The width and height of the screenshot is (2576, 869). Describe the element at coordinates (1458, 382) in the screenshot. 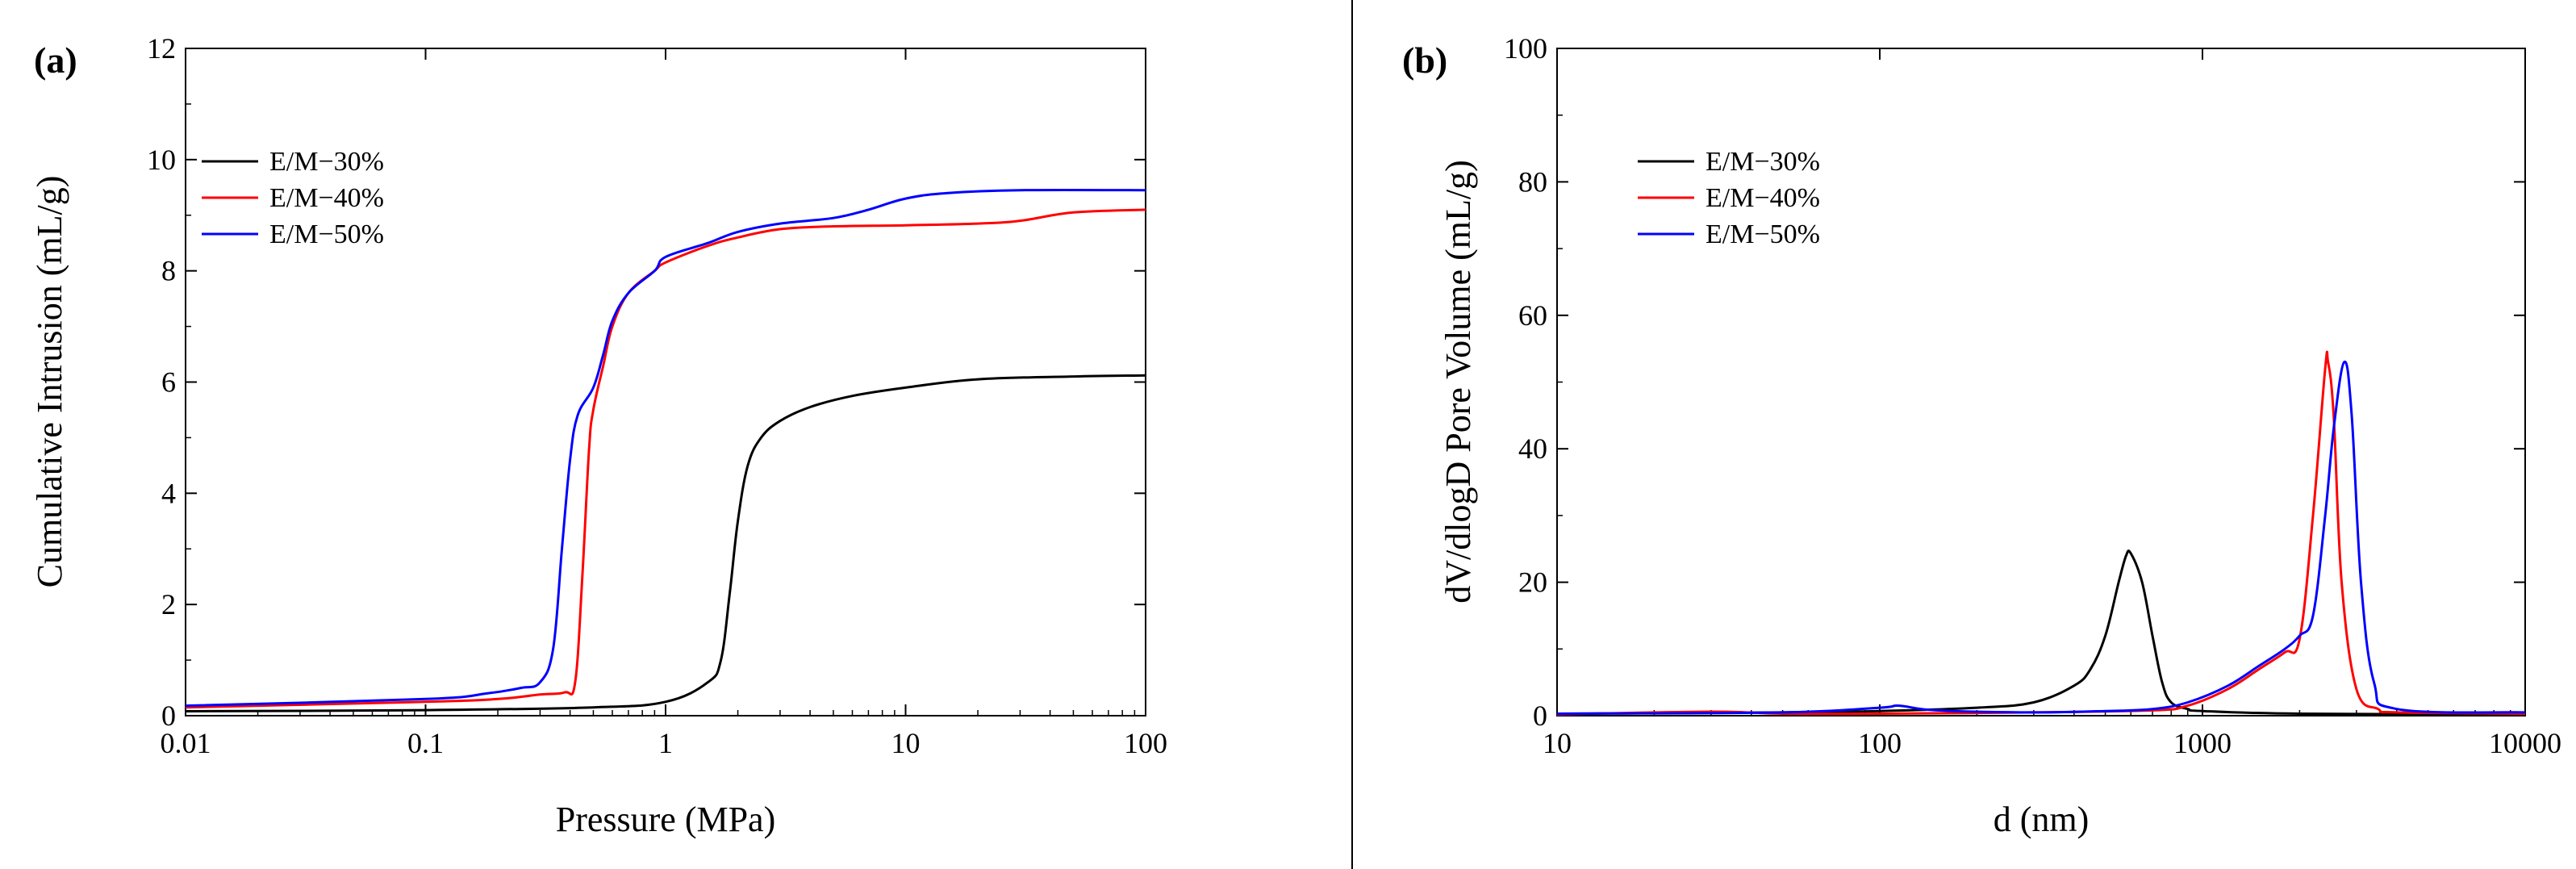

I see `panel-b-y-axis-label: dV/dlogD Pore Volume (mL/g)` at that location.